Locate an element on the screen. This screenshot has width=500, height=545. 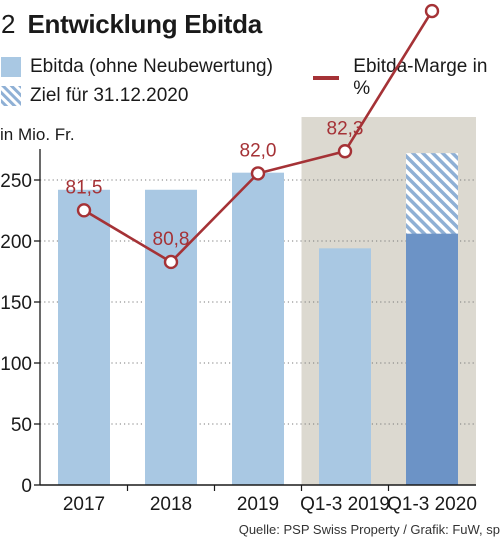
data-label: 82,3 is located at coordinates (345, 128).